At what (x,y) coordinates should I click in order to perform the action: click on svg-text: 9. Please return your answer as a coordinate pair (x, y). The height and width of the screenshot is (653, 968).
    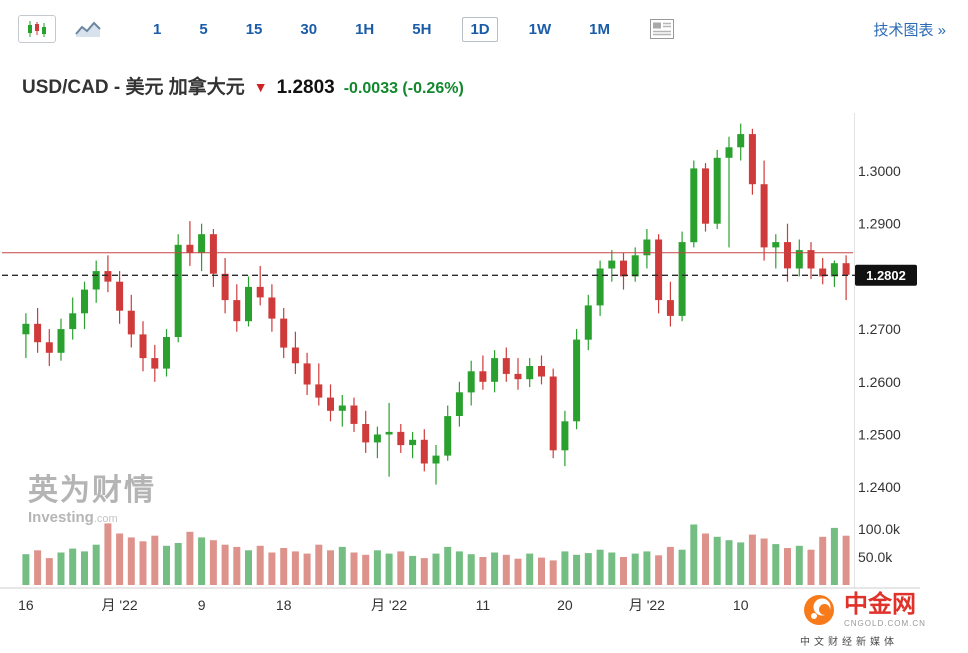
    Looking at the image, I should click on (202, 605).